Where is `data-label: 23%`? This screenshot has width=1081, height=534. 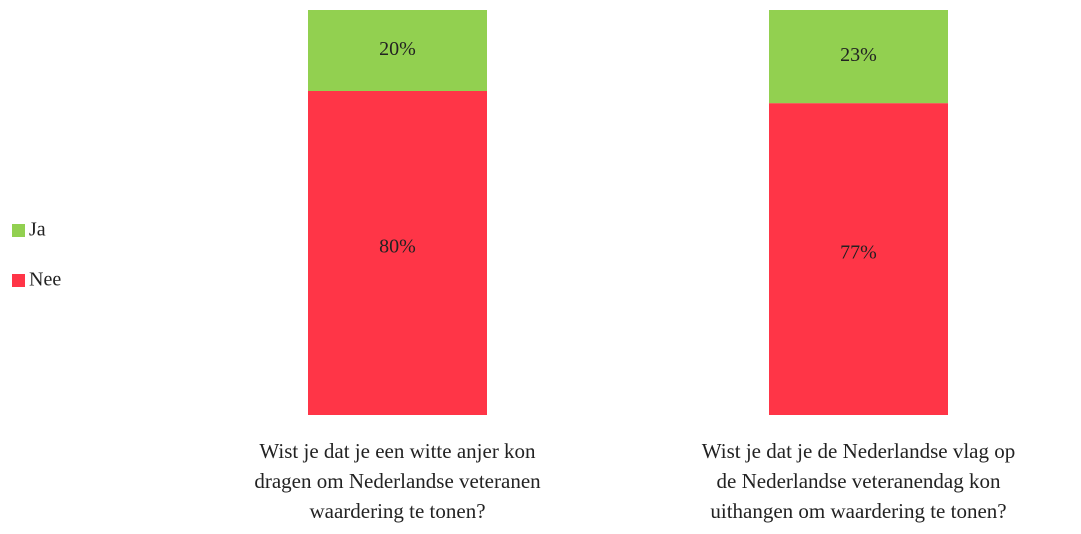 data-label: 23% is located at coordinates (858, 55).